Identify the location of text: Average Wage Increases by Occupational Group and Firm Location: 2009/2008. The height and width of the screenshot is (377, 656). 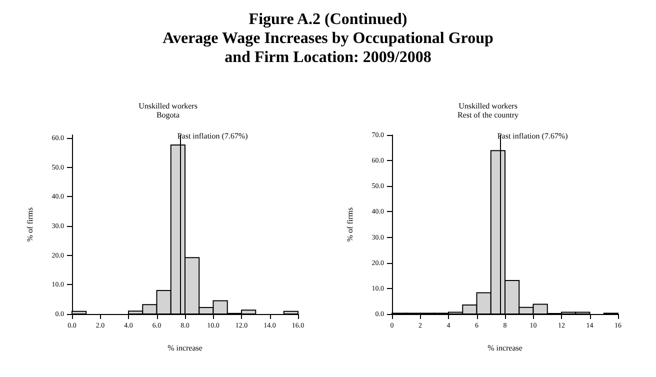
(328, 48).